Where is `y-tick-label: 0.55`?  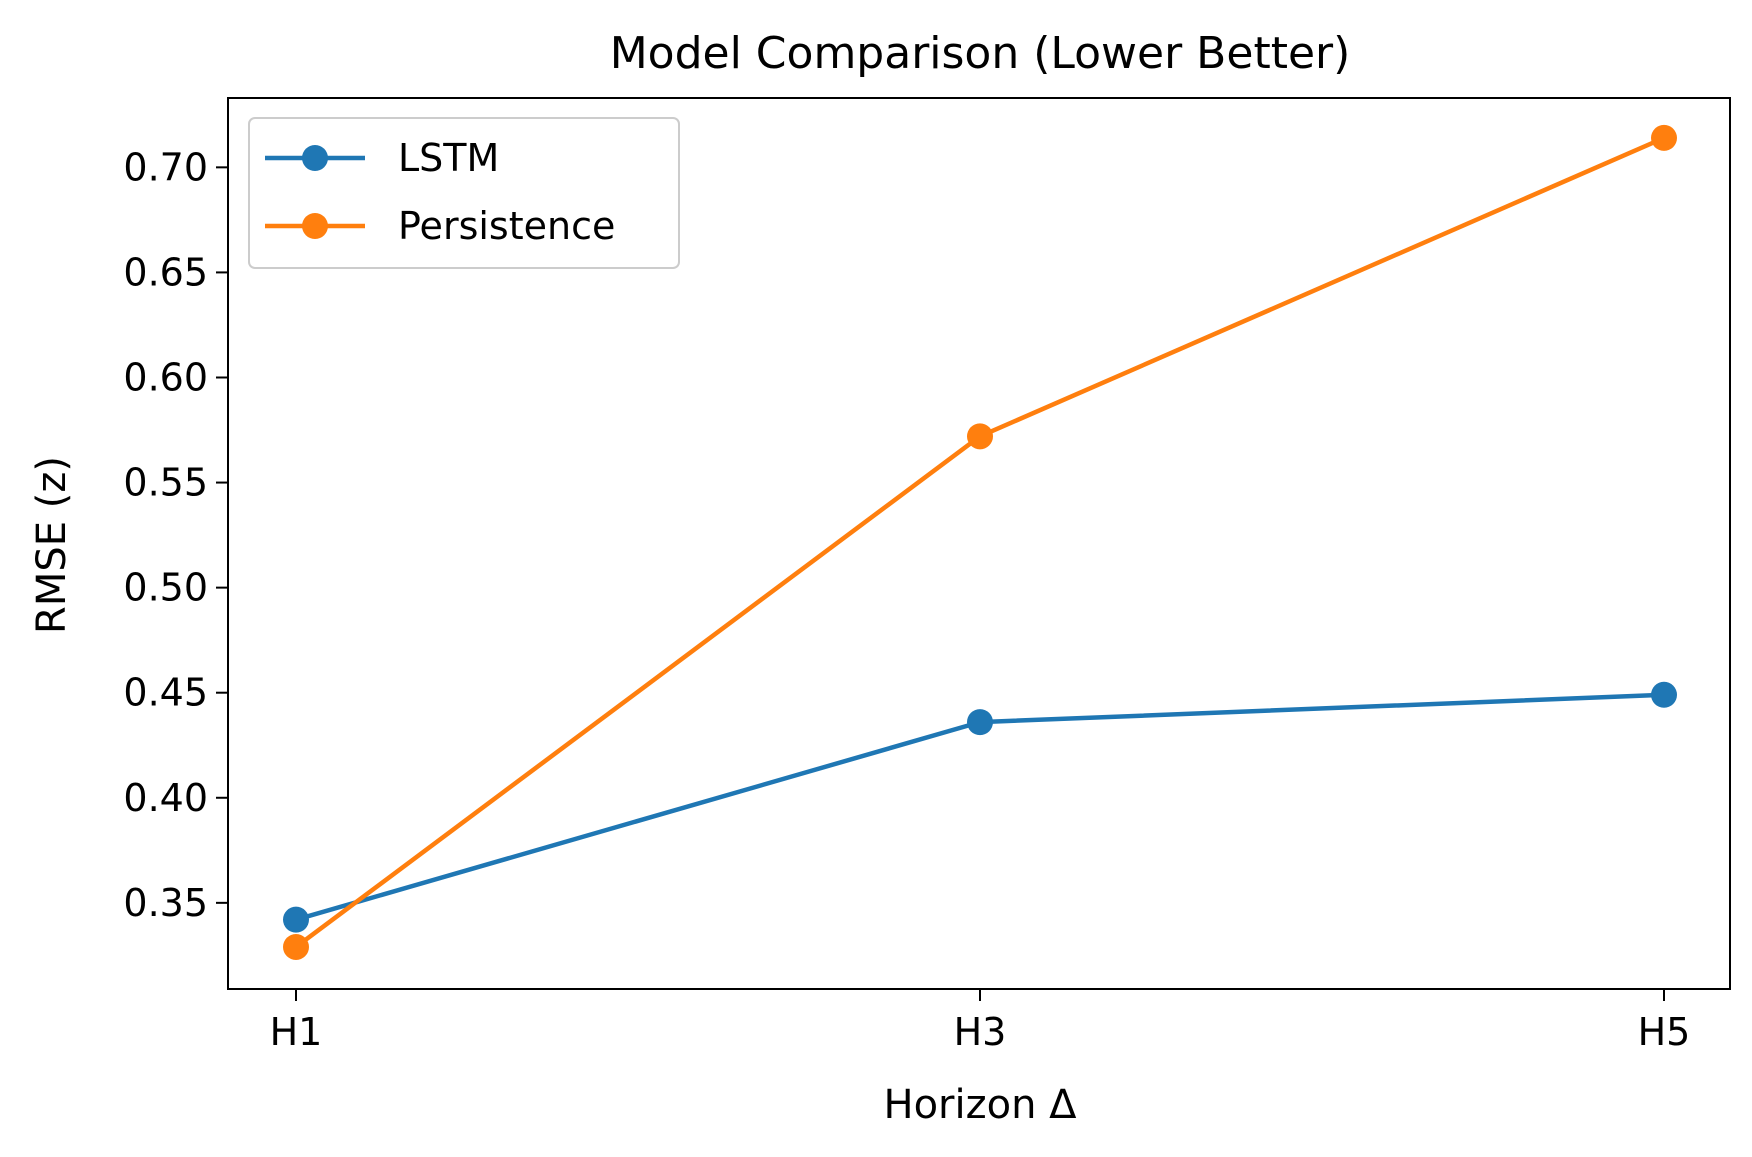
y-tick-label: 0.55 is located at coordinates (165, 483).